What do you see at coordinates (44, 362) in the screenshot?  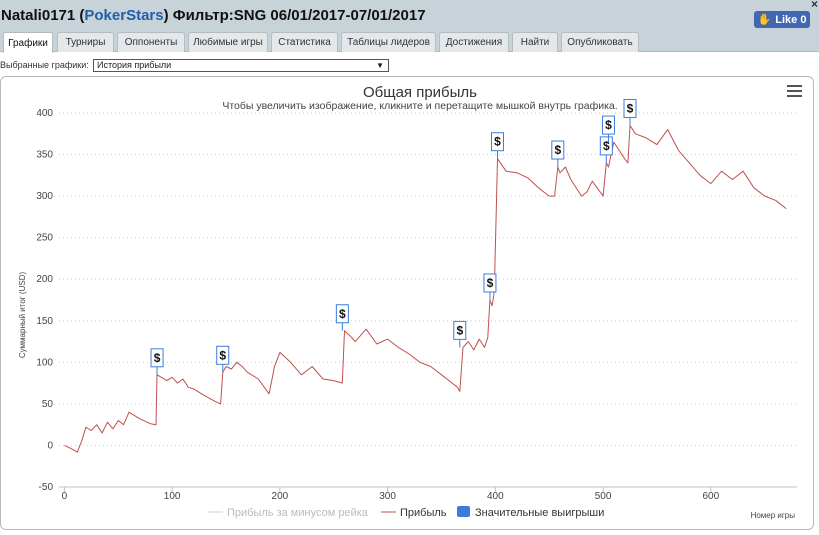 I see `y-tick-label: 100` at bounding box center [44, 362].